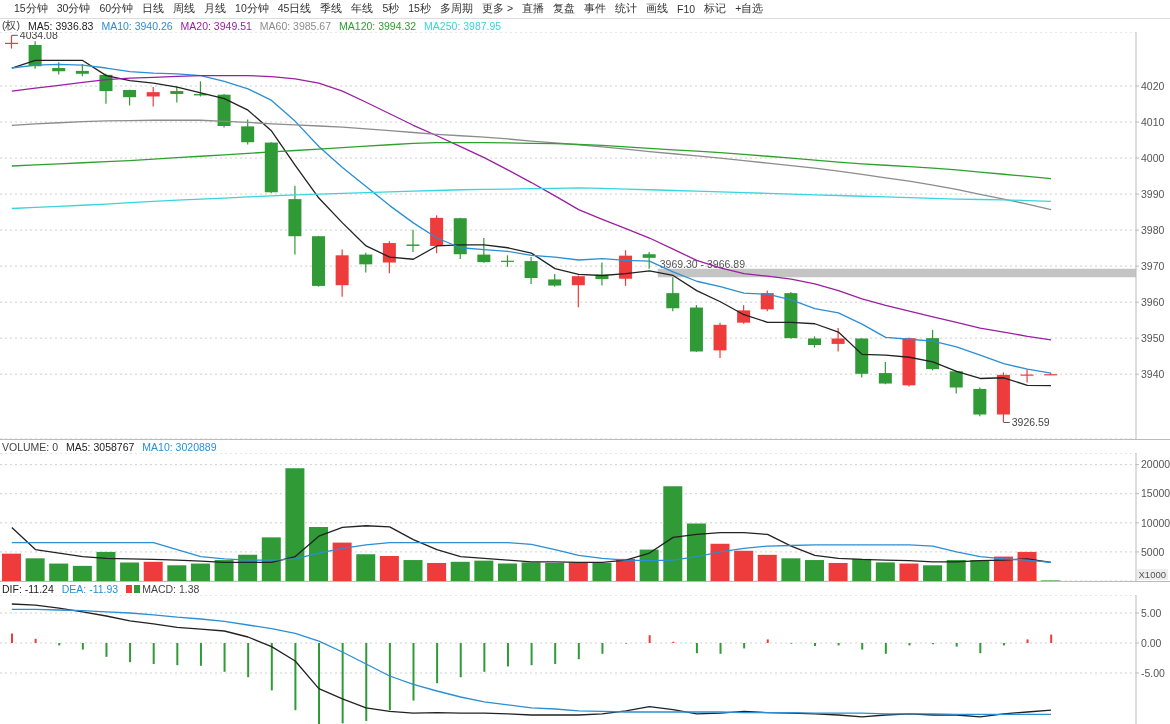 The width and height of the screenshot is (1170, 724). Describe the element at coordinates (564, 9) in the screenshot. I see `text: 复盘` at that location.